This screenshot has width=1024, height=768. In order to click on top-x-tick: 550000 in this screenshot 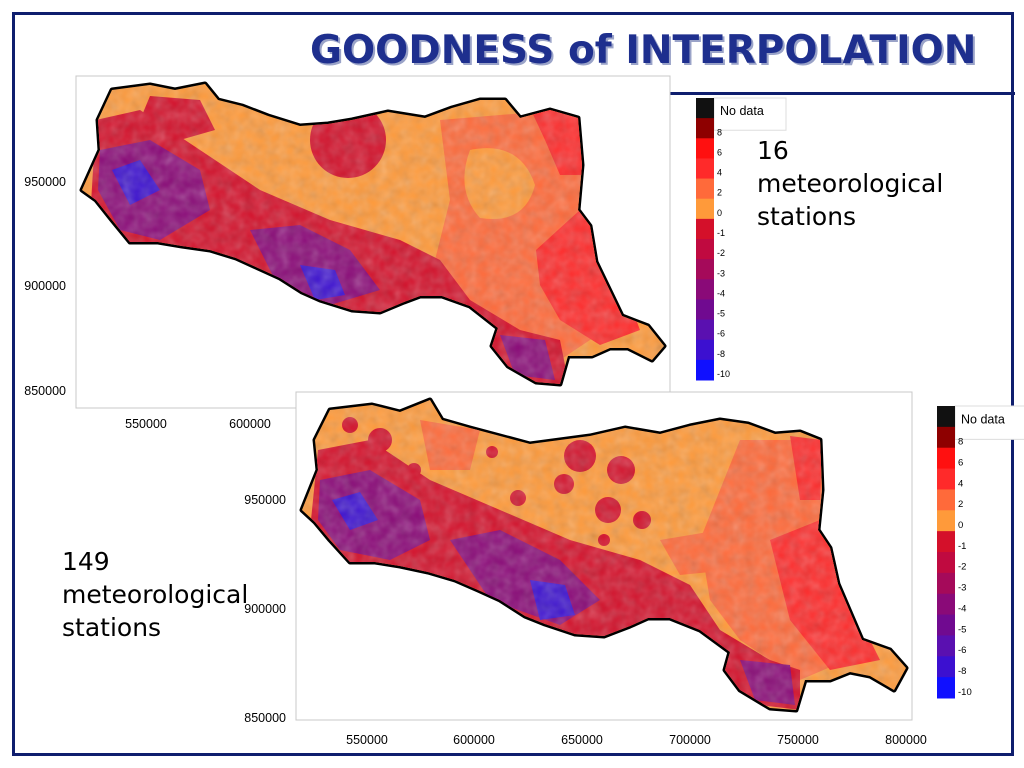, I will do `click(146, 424)`.